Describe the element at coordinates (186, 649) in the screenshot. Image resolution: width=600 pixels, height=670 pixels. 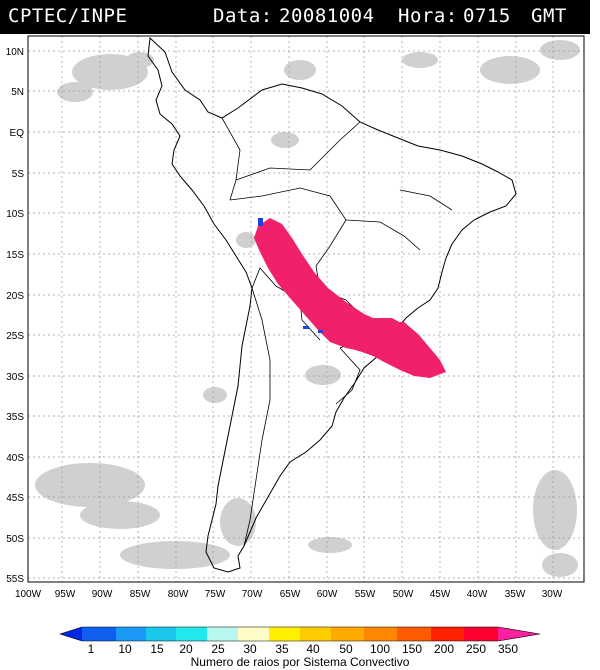
I see `legend-tick: 20` at that location.